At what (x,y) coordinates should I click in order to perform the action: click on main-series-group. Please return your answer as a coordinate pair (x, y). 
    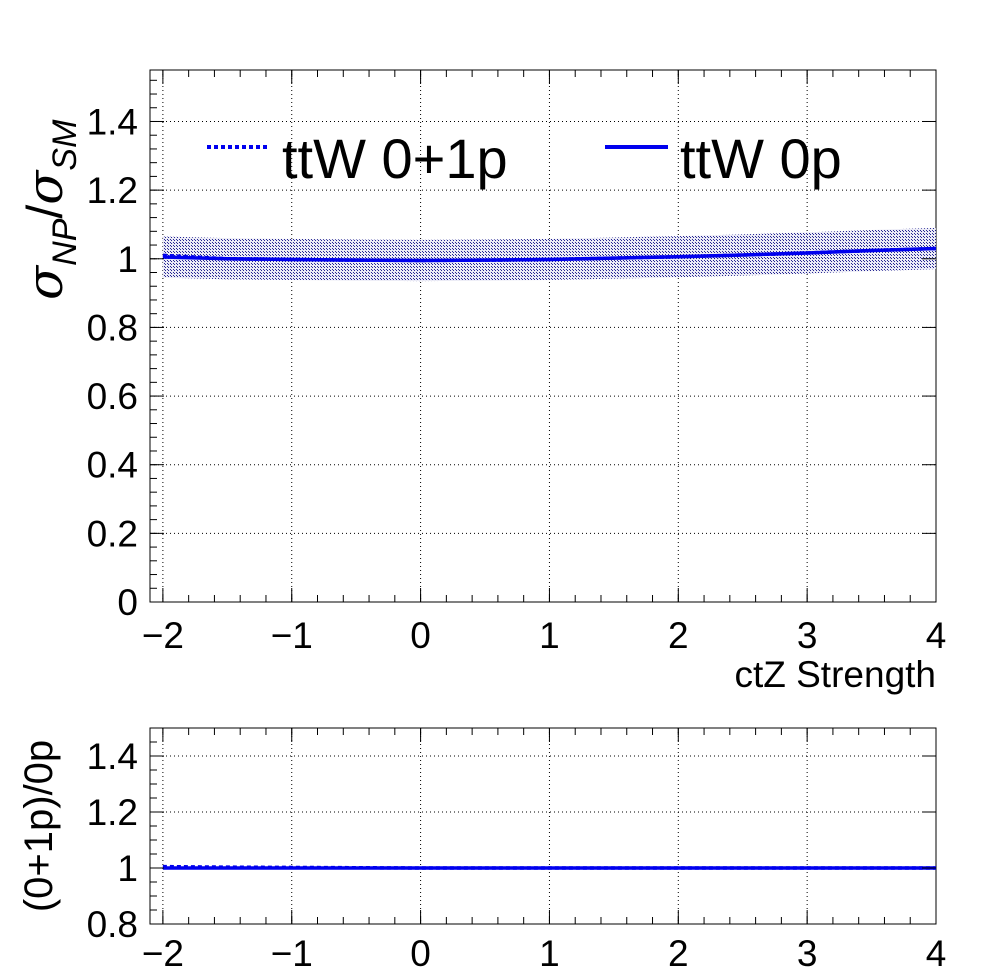
    Looking at the image, I should click on (549, 254).